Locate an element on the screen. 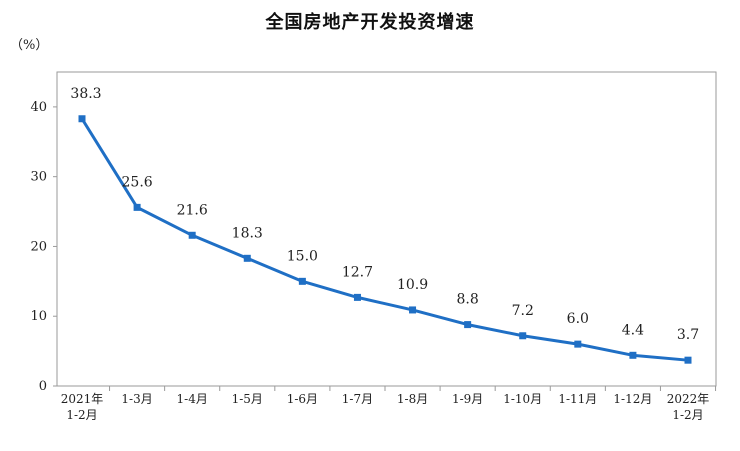 The height and width of the screenshot is (451, 740). x-tick-label: 1-11月 is located at coordinates (577, 399).